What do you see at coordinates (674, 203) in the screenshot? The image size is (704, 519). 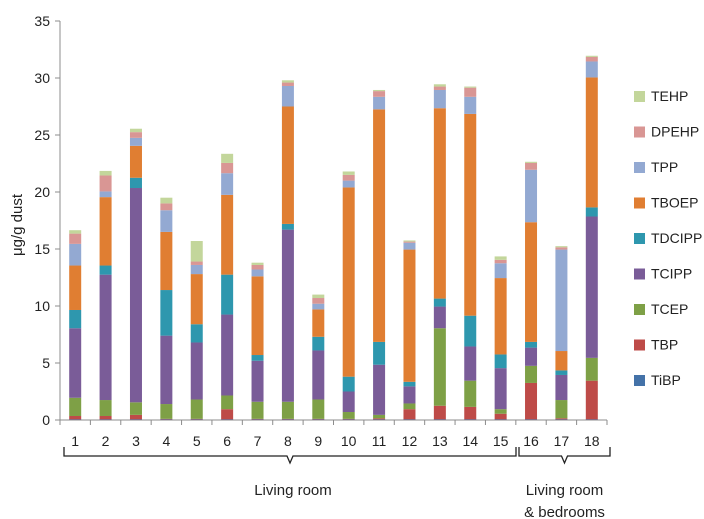 I see `legend-label: TBOEP` at bounding box center [674, 203].